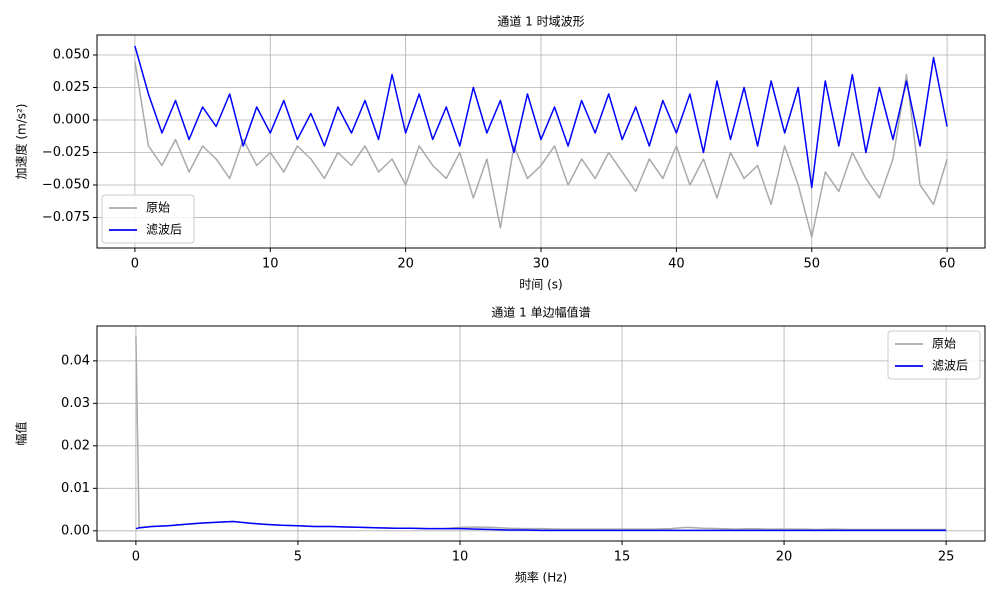 The image size is (1000, 600). Describe the element at coordinates (75, 530) in the screenshot. I see `y-tick-label: 0.00` at that location.